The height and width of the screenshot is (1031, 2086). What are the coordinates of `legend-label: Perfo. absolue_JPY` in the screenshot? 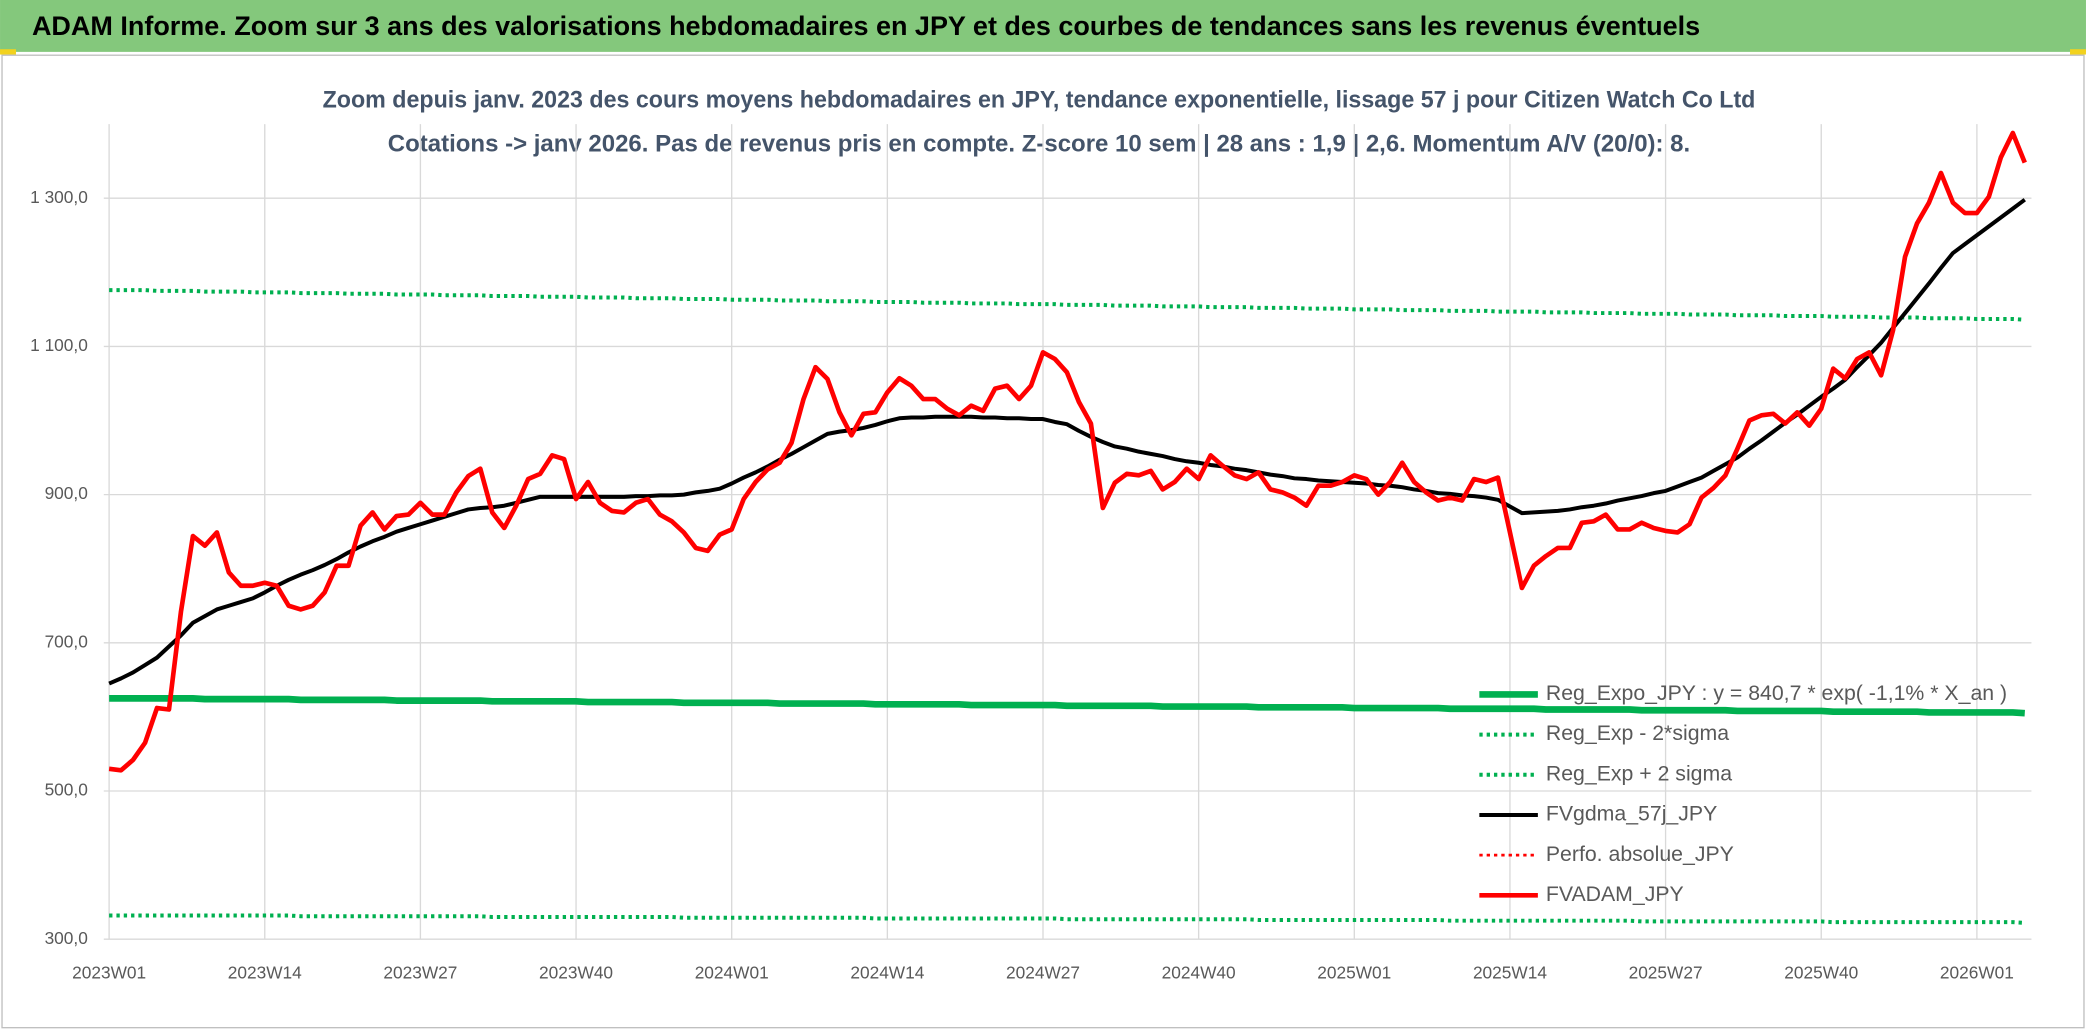 It's located at (1640, 854).